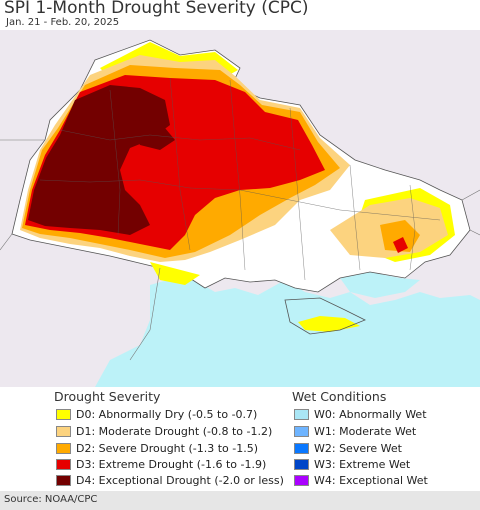 The width and height of the screenshot is (480, 510). I want to click on legend-label-d2: D2: Severe Drought (-1.3 to -1.5), so click(167, 448).